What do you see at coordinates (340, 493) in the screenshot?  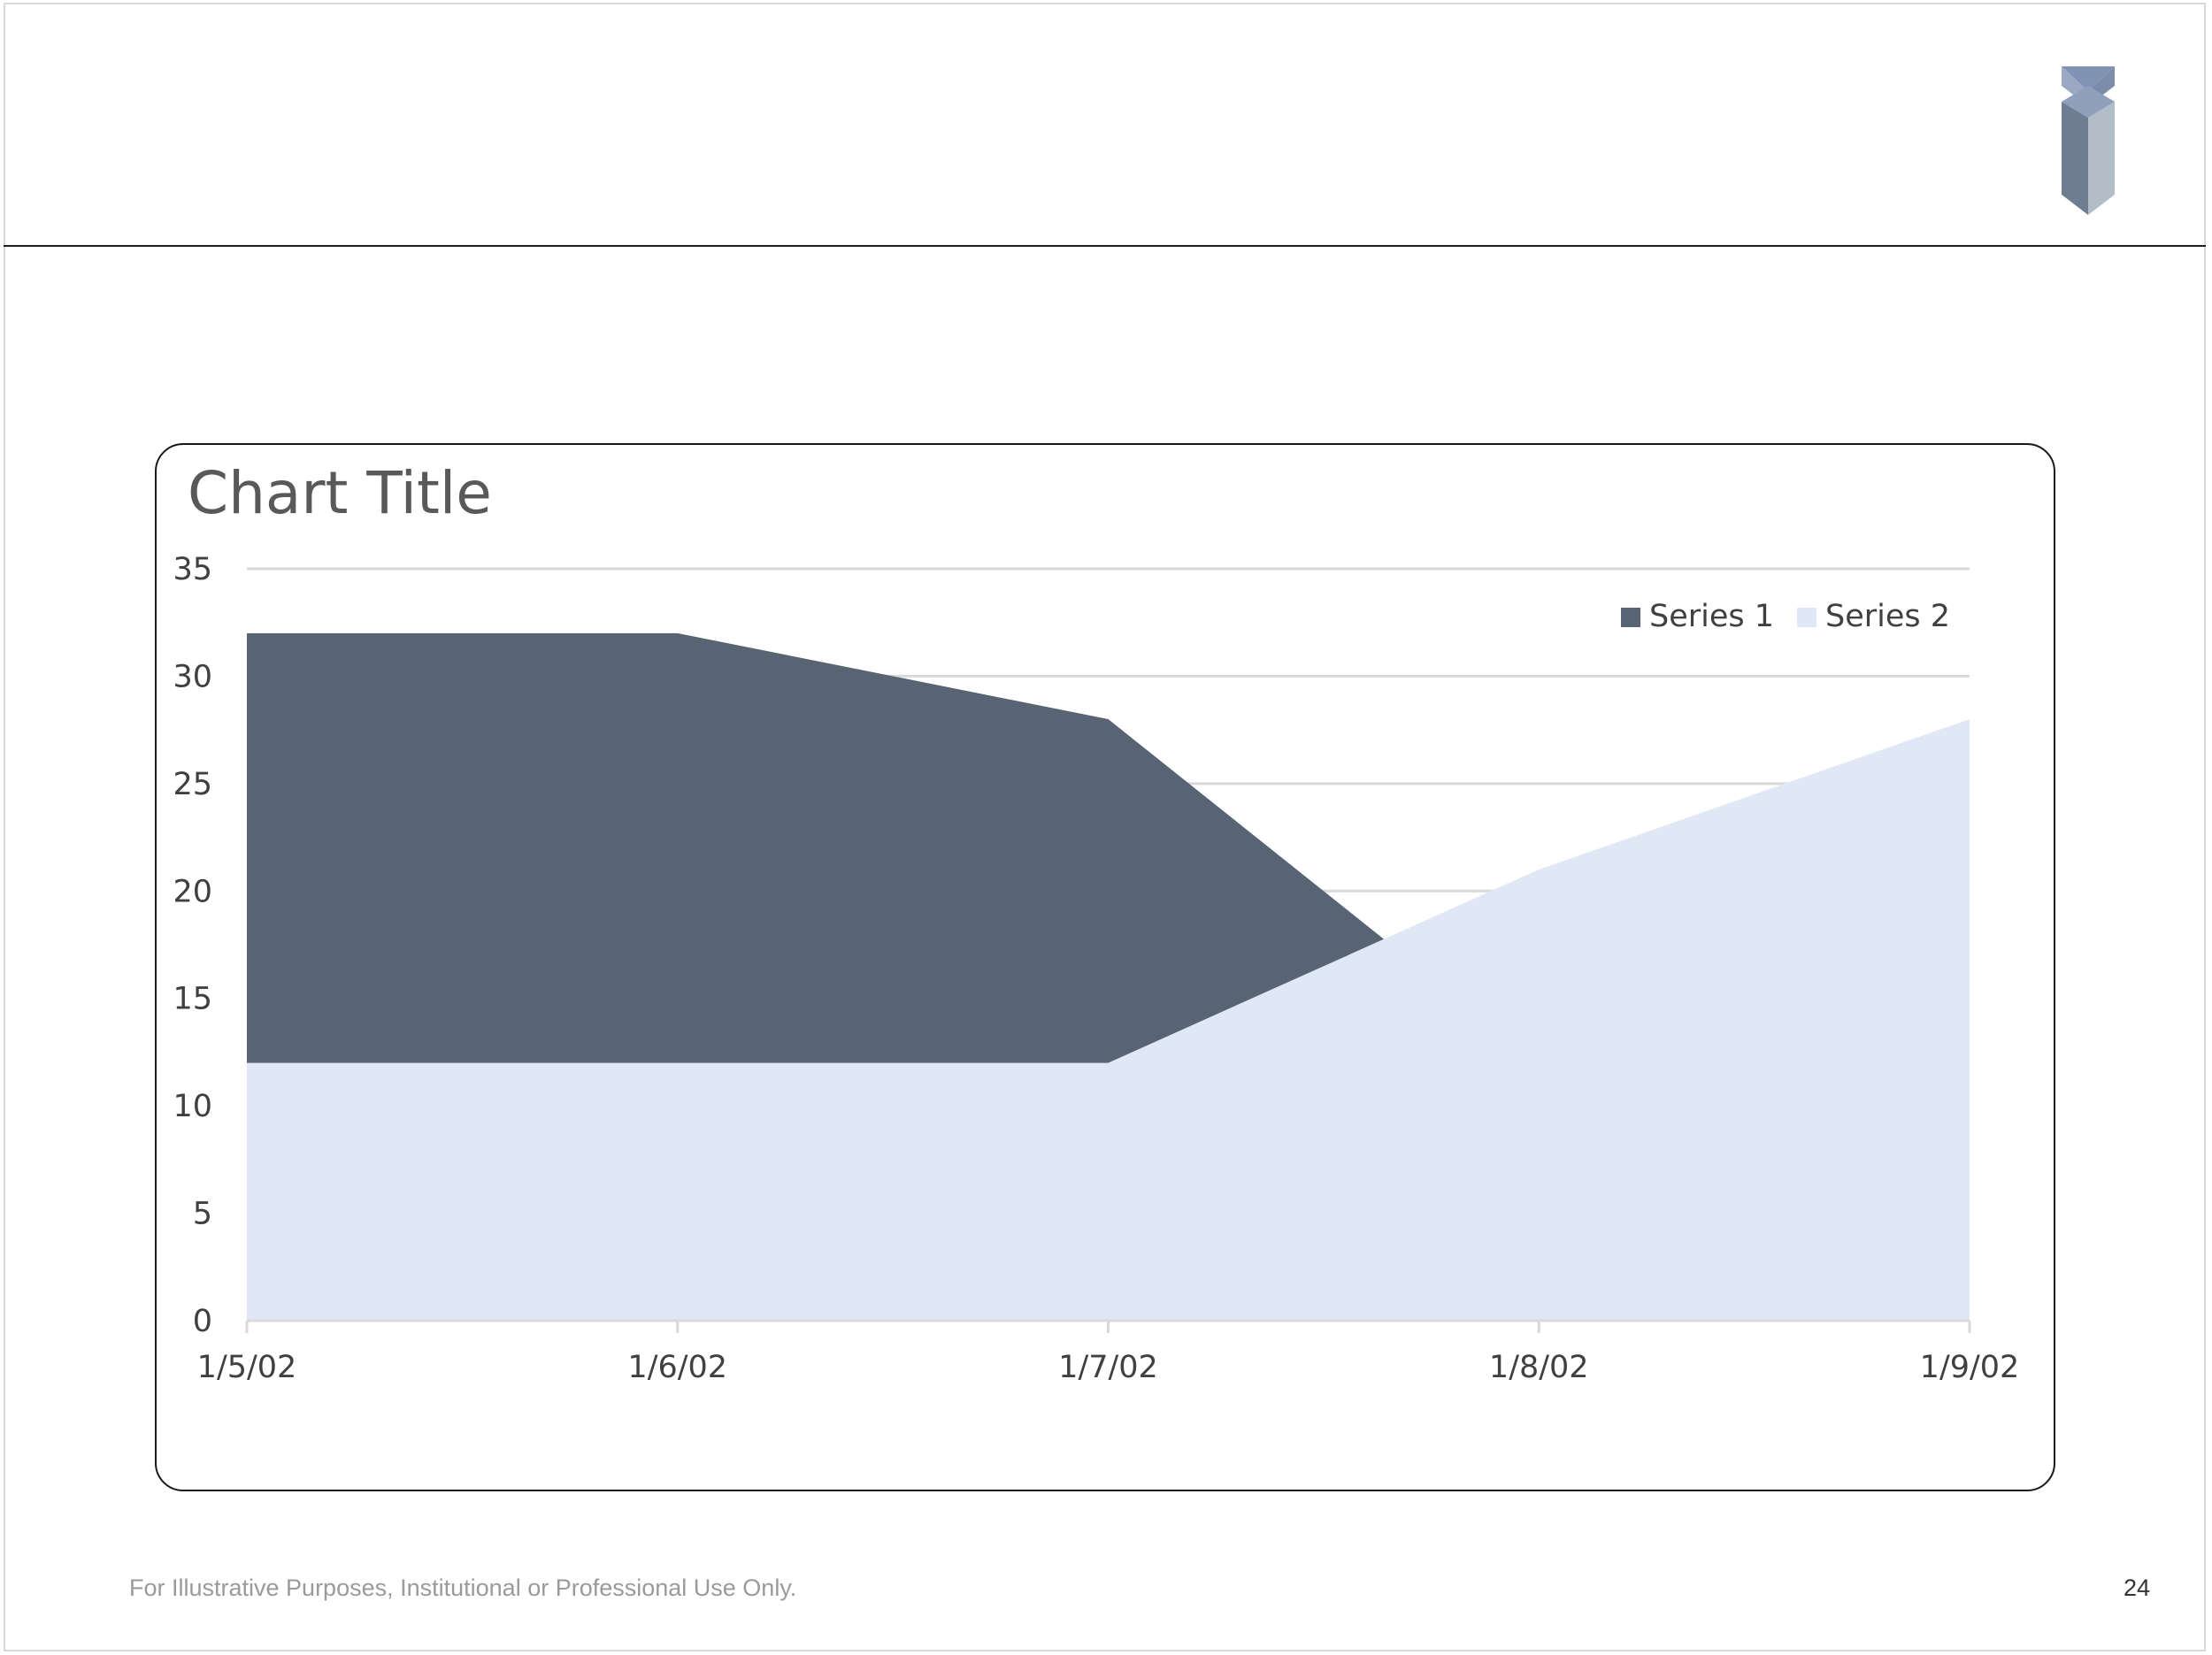 I see `chart-title: Chart Title` at bounding box center [340, 493].